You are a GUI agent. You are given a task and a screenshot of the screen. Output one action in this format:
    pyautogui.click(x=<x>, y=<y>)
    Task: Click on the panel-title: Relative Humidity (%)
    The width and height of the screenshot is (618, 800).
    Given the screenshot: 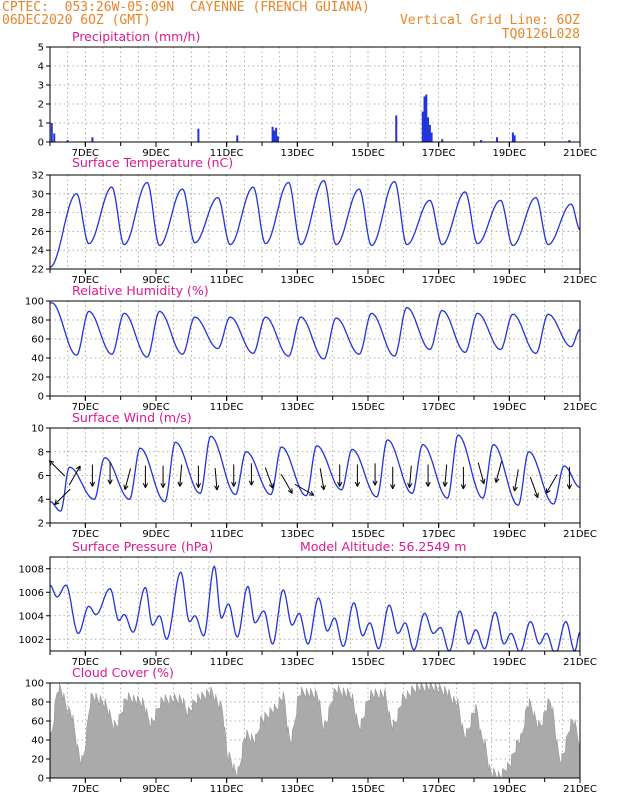 What is the action you would take?
    pyautogui.click(x=140, y=290)
    